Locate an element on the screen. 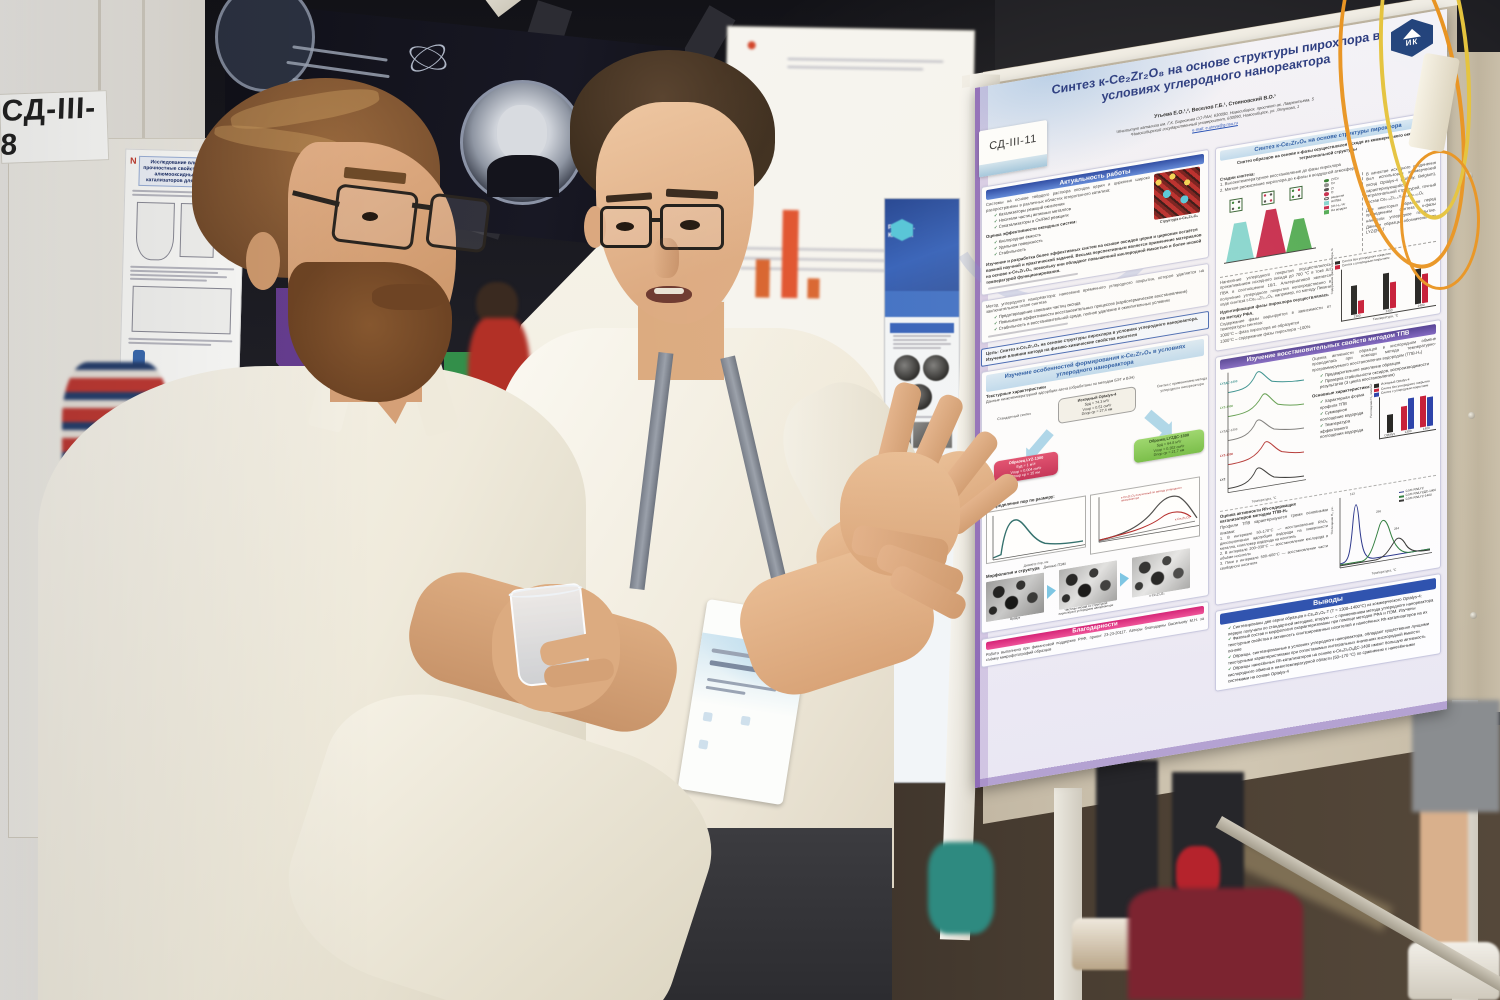 This screenshot has width=1500, height=1000. right-man-glasses-left-lens is located at coordinates (626, 227).